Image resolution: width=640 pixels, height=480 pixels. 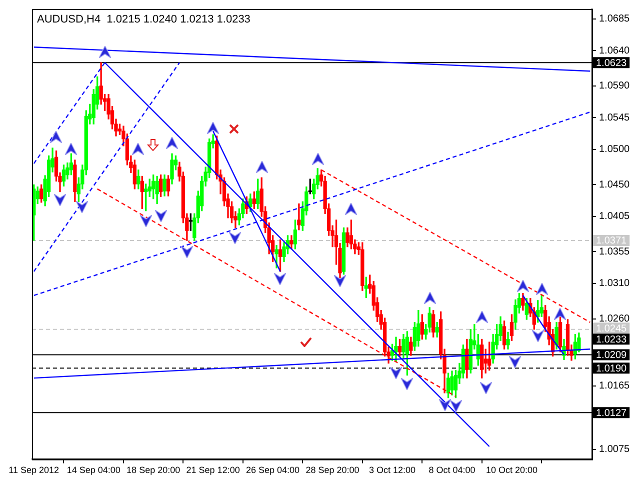 I want to click on y-tick-label: 1.0500, so click(x=614, y=150).